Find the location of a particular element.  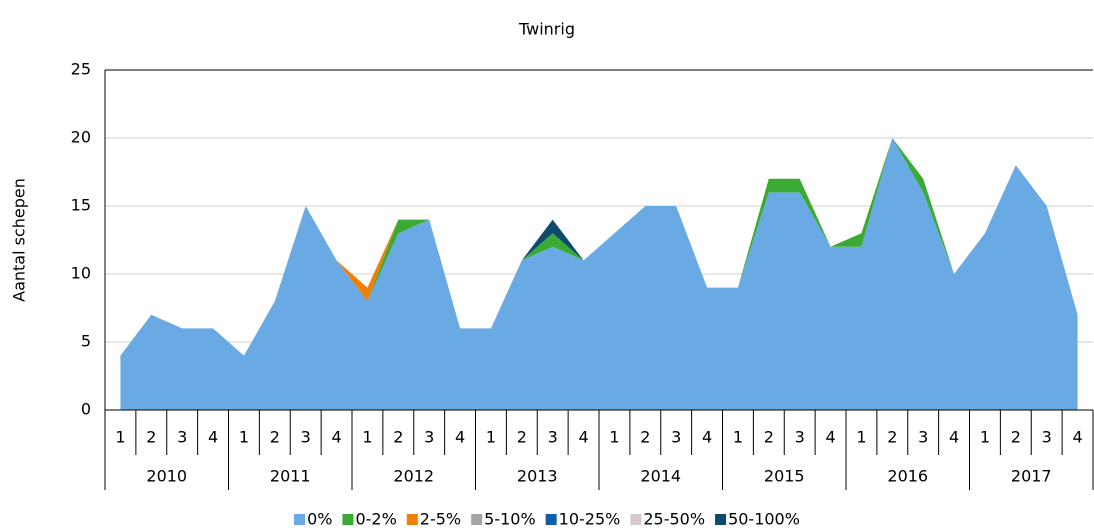

legend-label: 2-5% is located at coordinates (440, 519).